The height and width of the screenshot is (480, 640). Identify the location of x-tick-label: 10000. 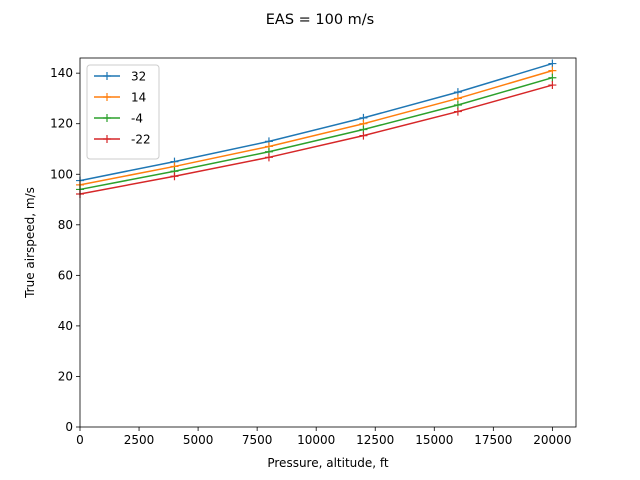
(316, 440).